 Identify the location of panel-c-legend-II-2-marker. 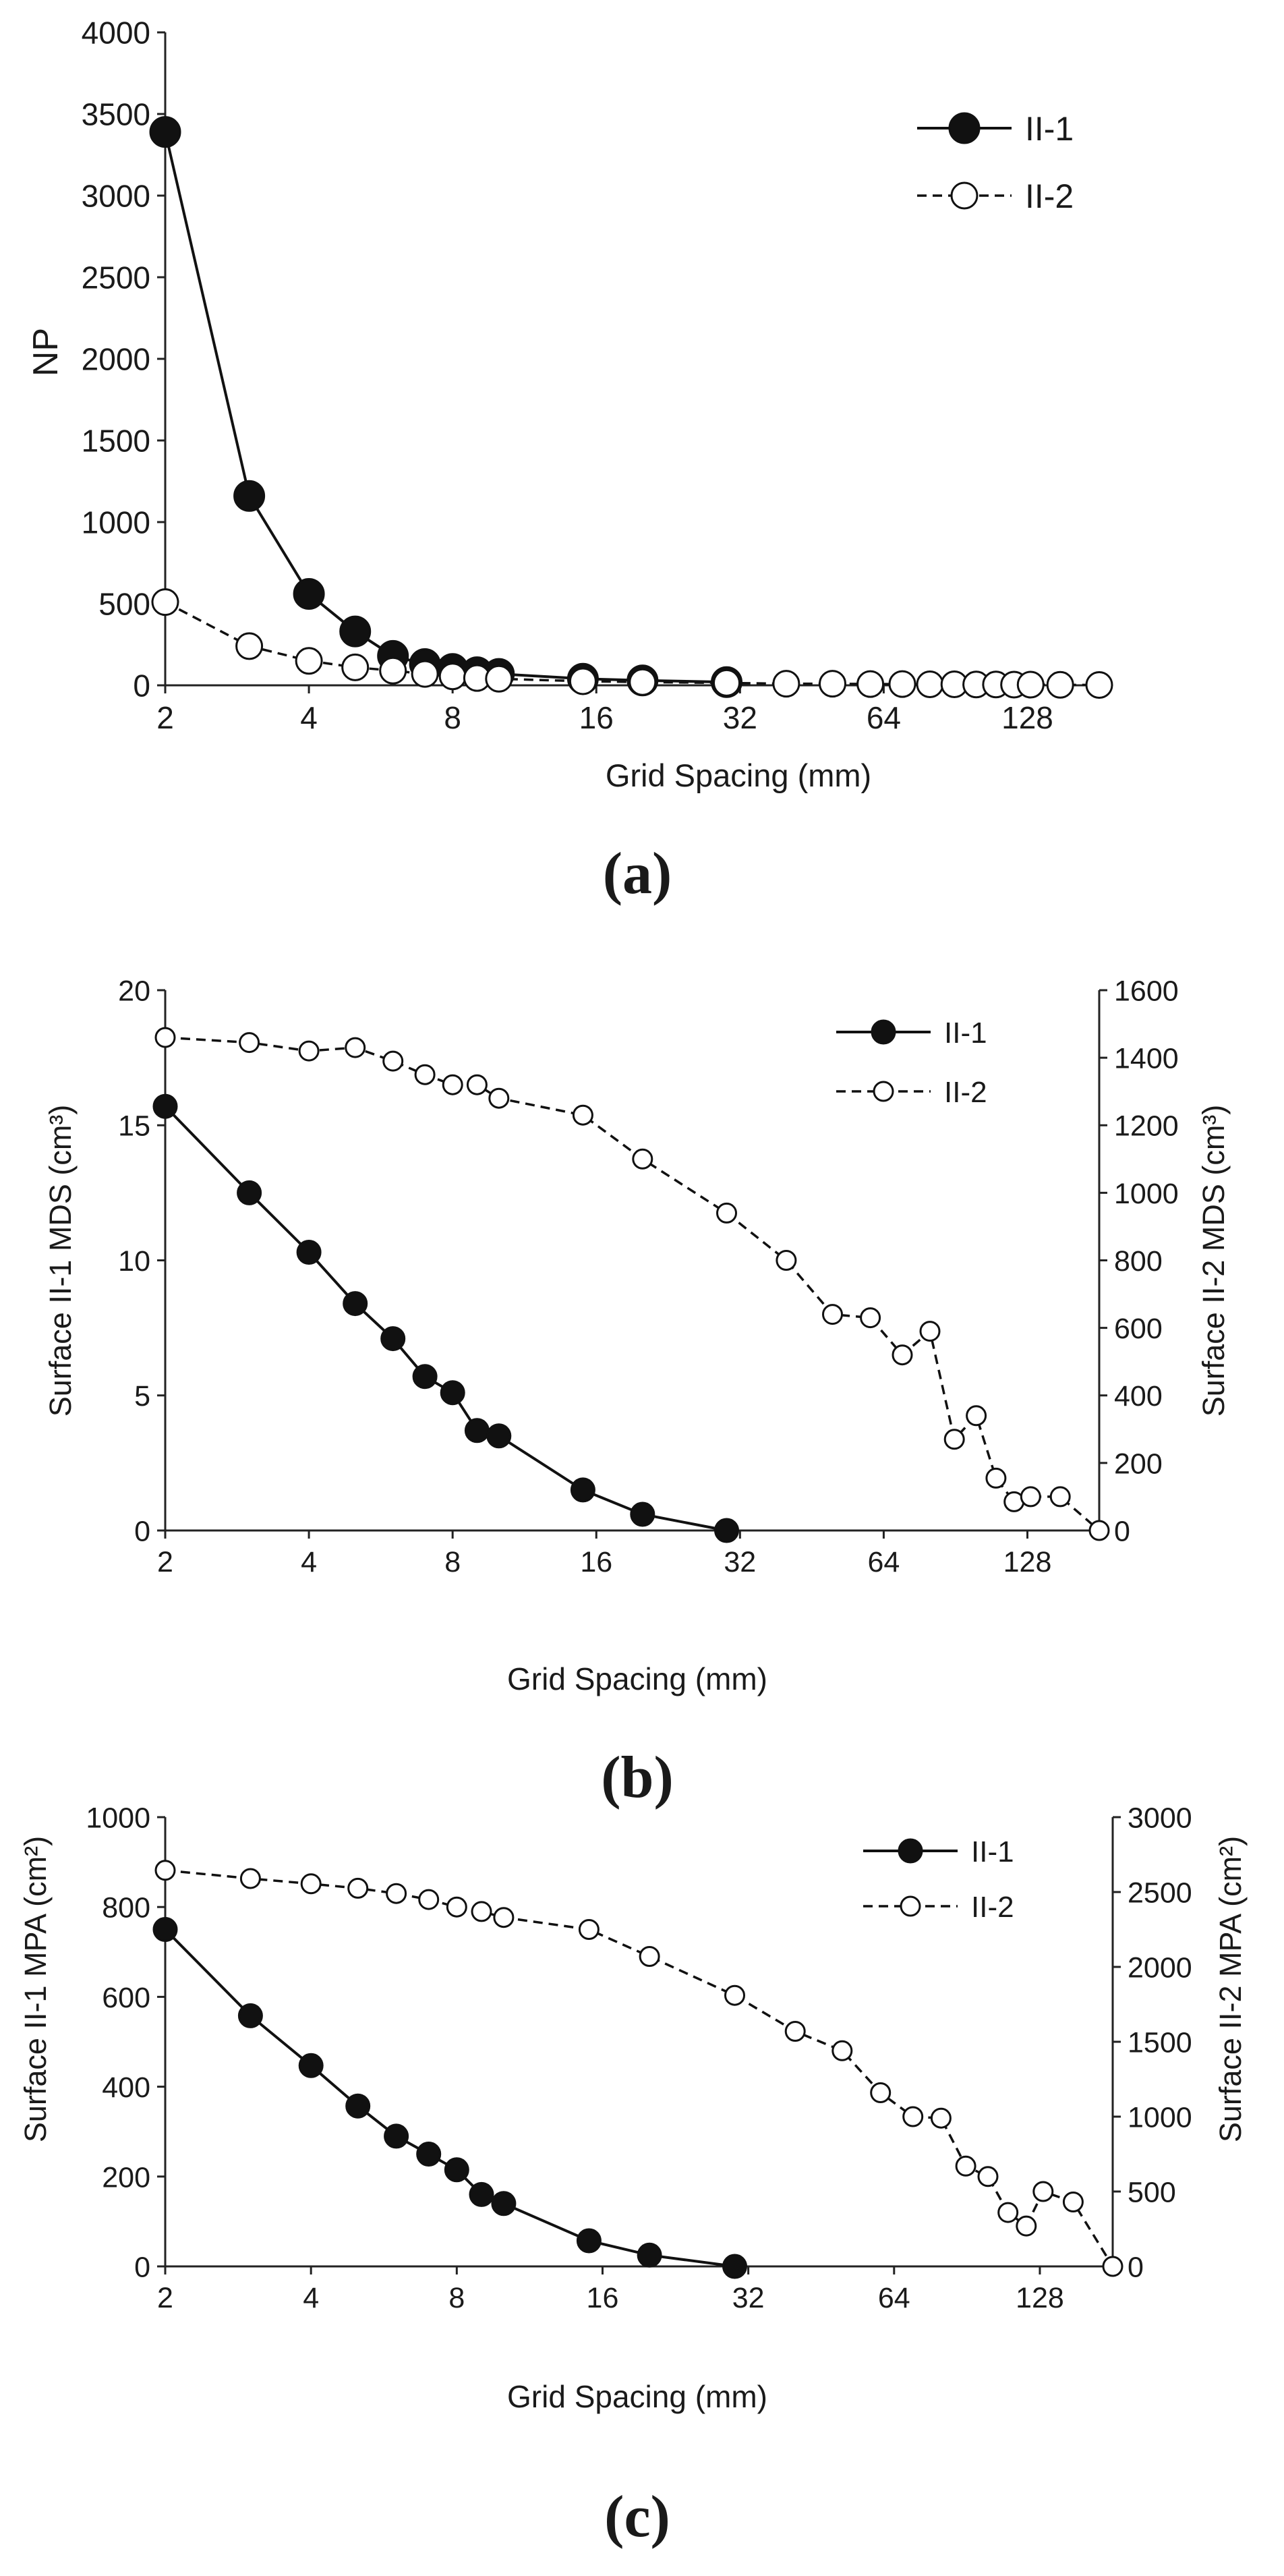
(910, 1906).